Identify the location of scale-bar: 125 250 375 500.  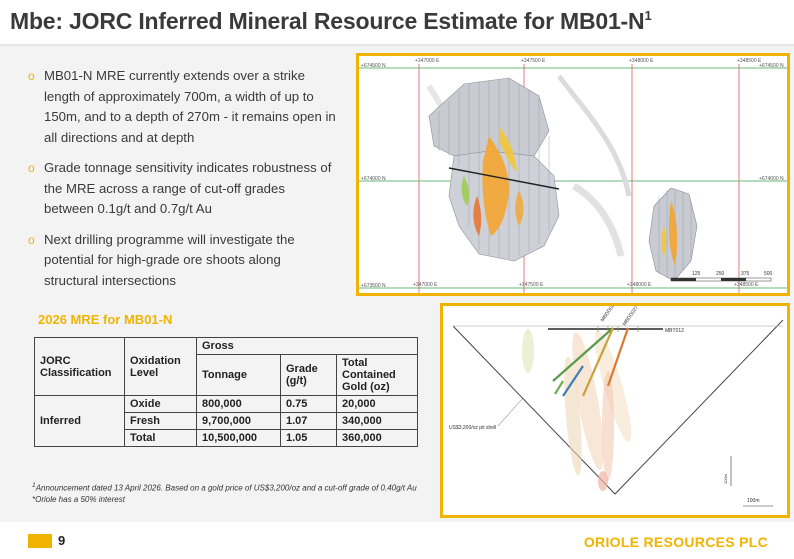
(721, 276).